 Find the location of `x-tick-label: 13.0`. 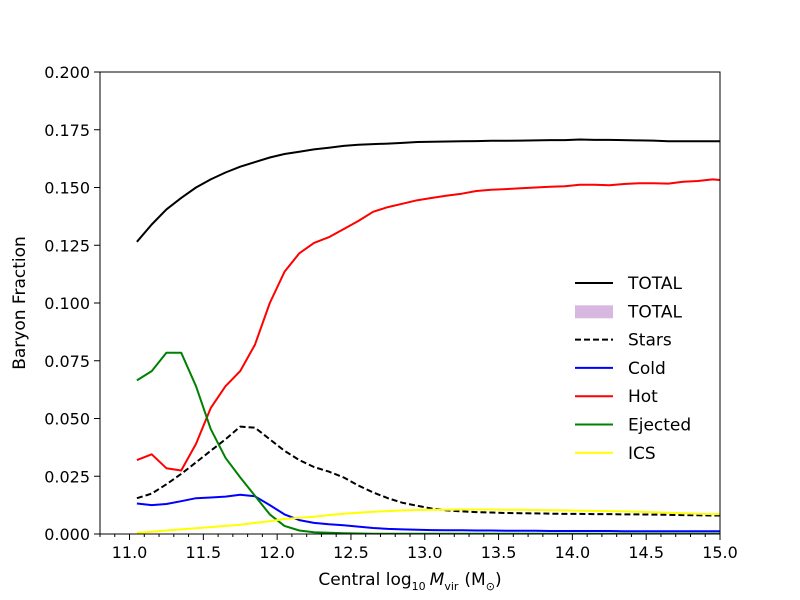

x-tick-label: 13.0 is located at coordinates (425, 552).